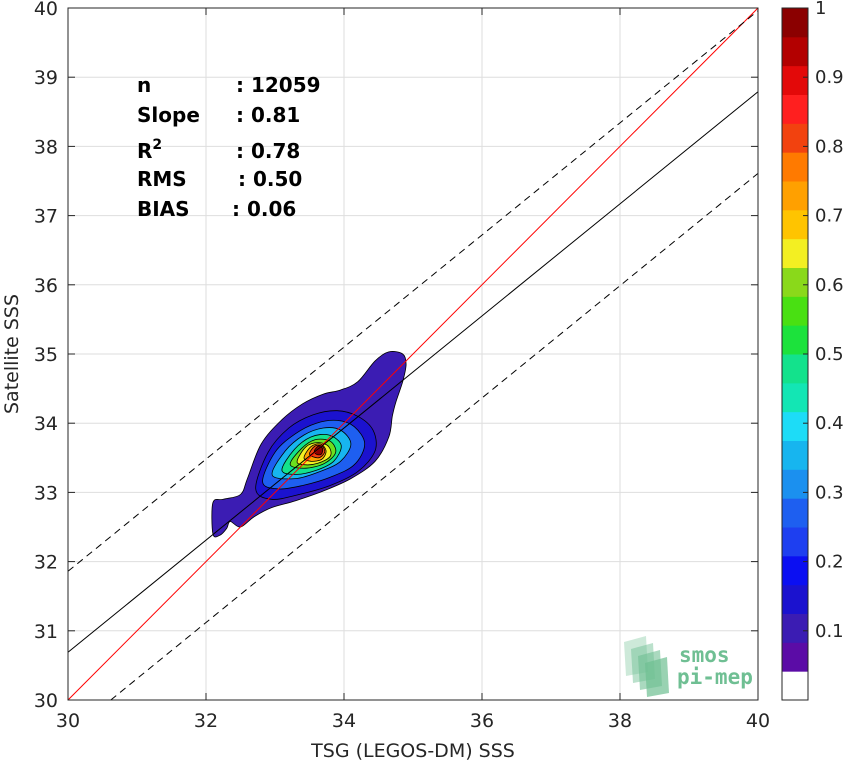  Describe the element at coordinates (318, 450) in the screenshot. I see `contour-level` at that location.